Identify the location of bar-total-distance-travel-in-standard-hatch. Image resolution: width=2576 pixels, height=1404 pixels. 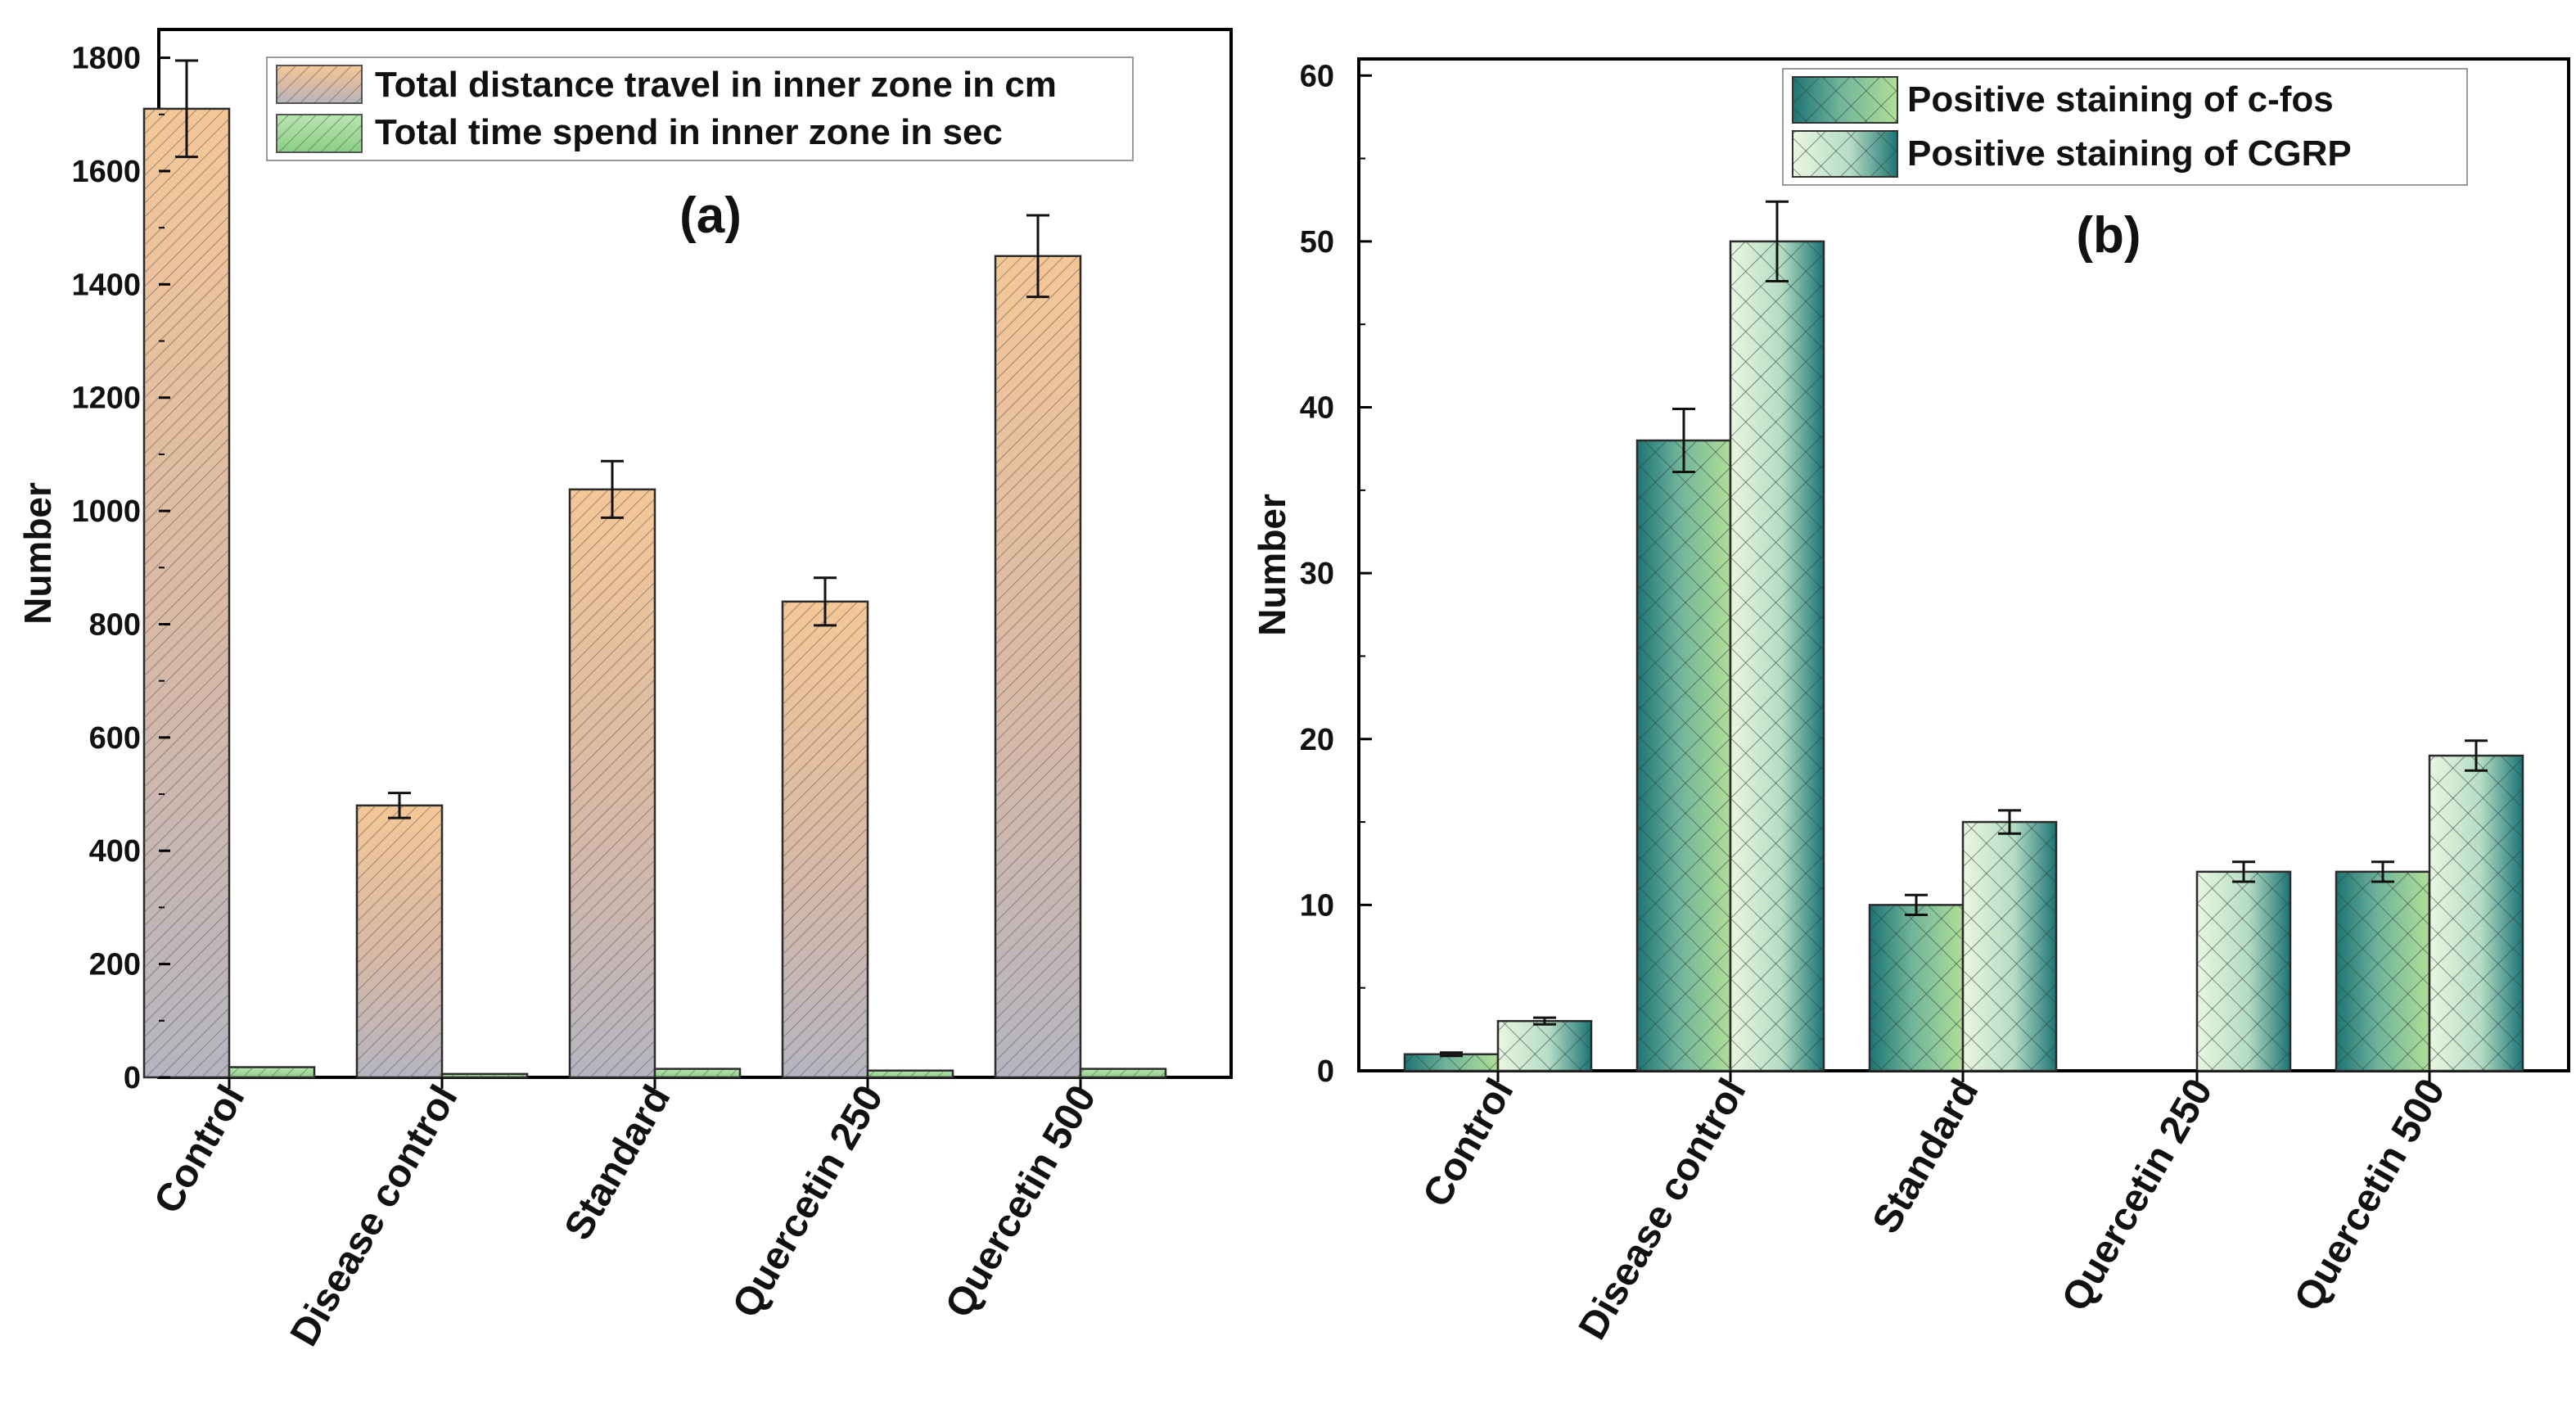
(612, 783).